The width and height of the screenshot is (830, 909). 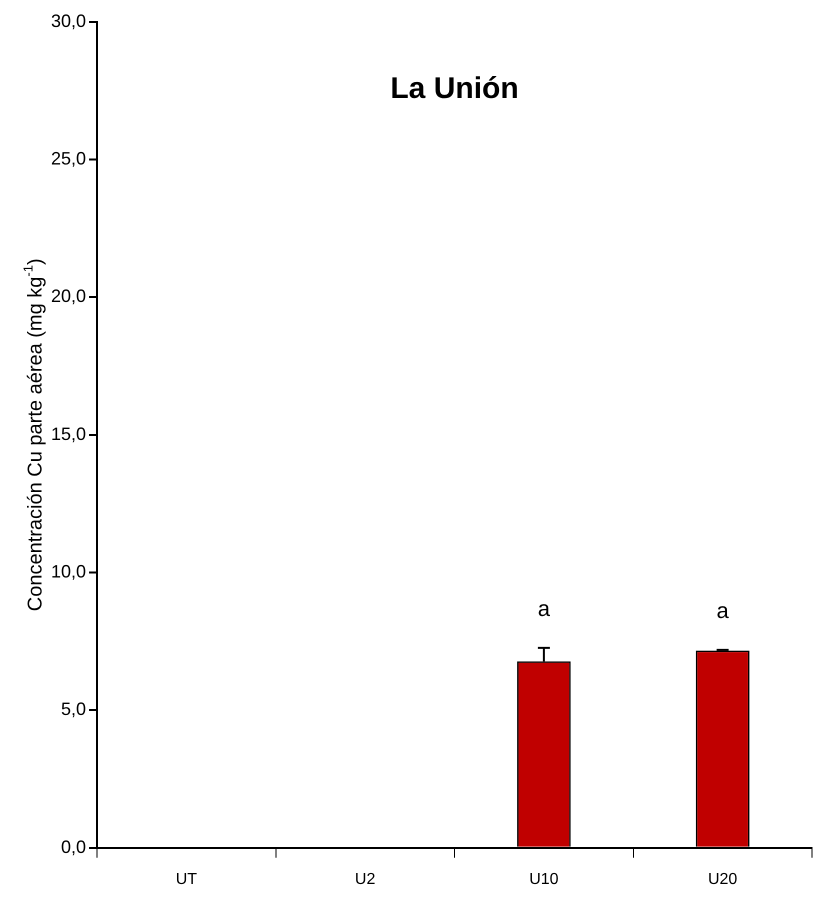 What do you see at coordinates (68, 571) in the screenshot?
I see `y-tick-label: 10,0` at bounding box center [68, 571].